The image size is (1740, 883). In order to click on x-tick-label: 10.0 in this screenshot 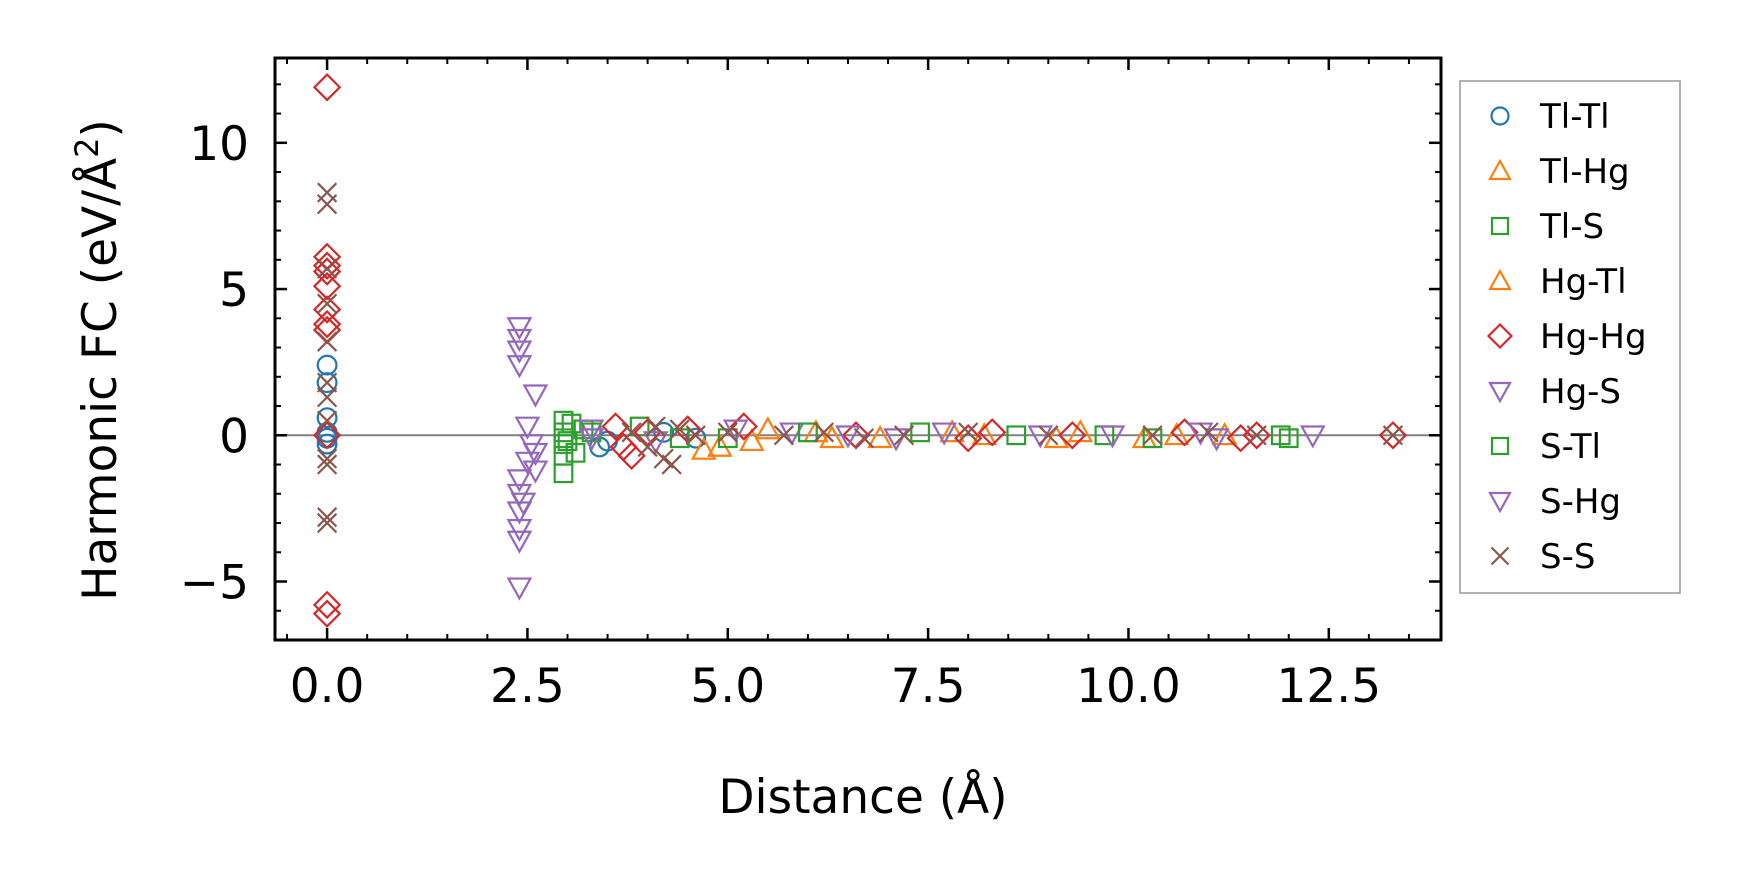, I will do `click(1128, 686)`.